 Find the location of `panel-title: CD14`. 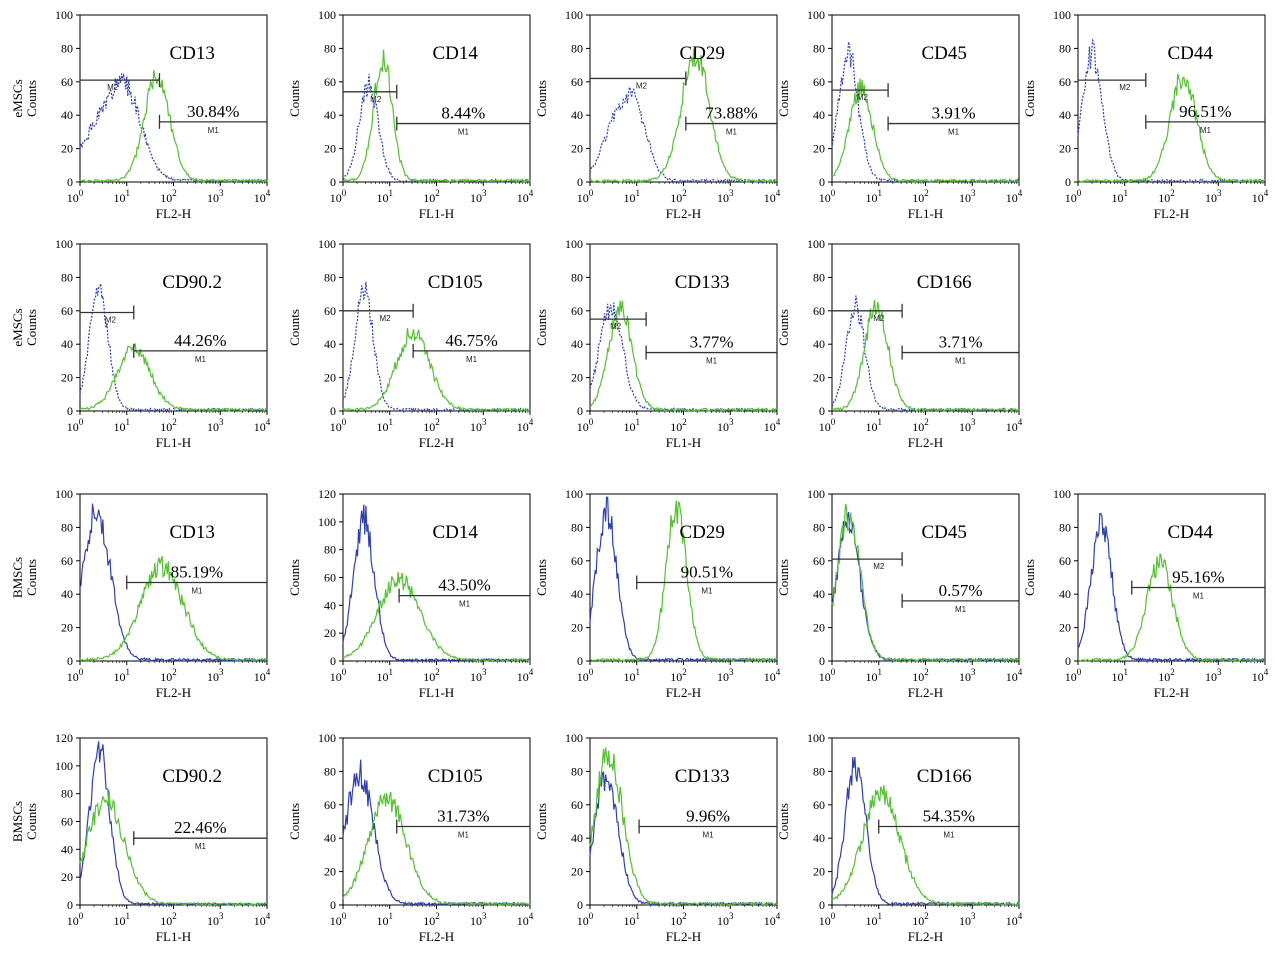

panel-title: CD14 is located at coordinates (455, 532).